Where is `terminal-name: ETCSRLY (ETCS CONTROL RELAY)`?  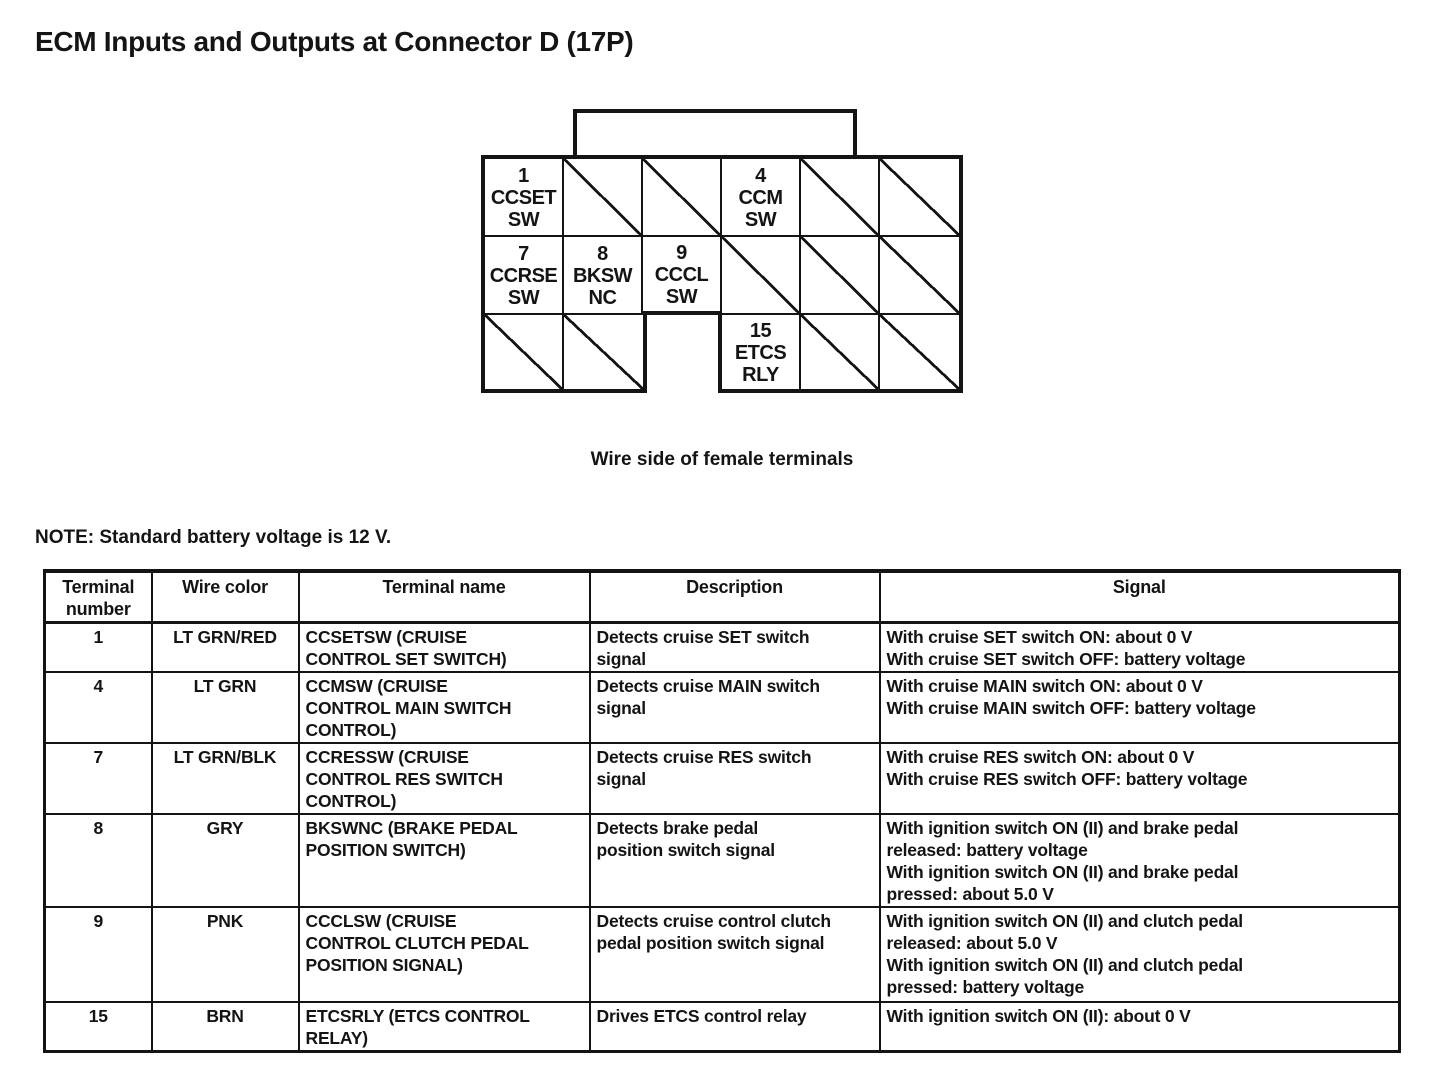
terminal-name: ETCSRLY (ETCS CONTROL RELAY) is located at coordinates (444, 1027).